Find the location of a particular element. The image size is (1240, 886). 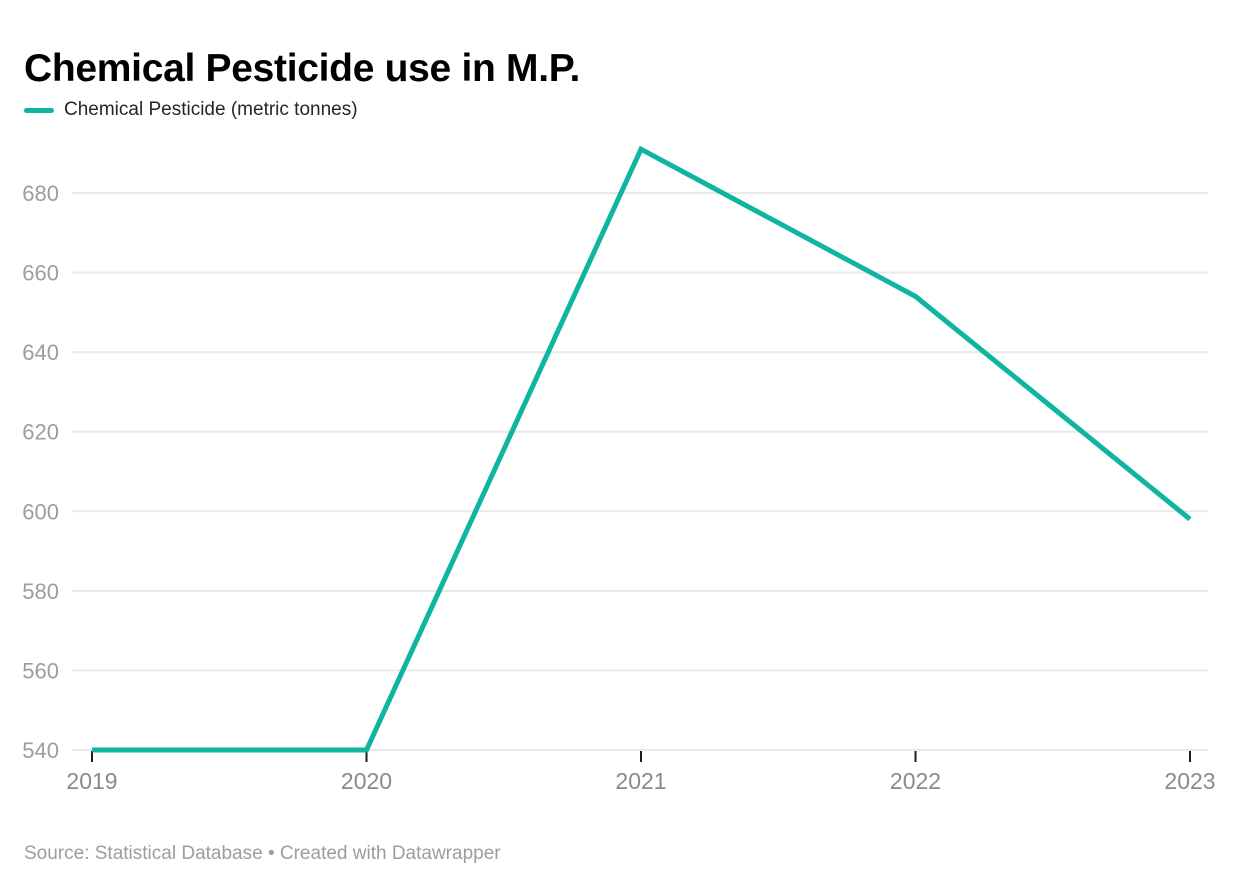

y-tick-label: 680 is located at coordinates (40, 193).